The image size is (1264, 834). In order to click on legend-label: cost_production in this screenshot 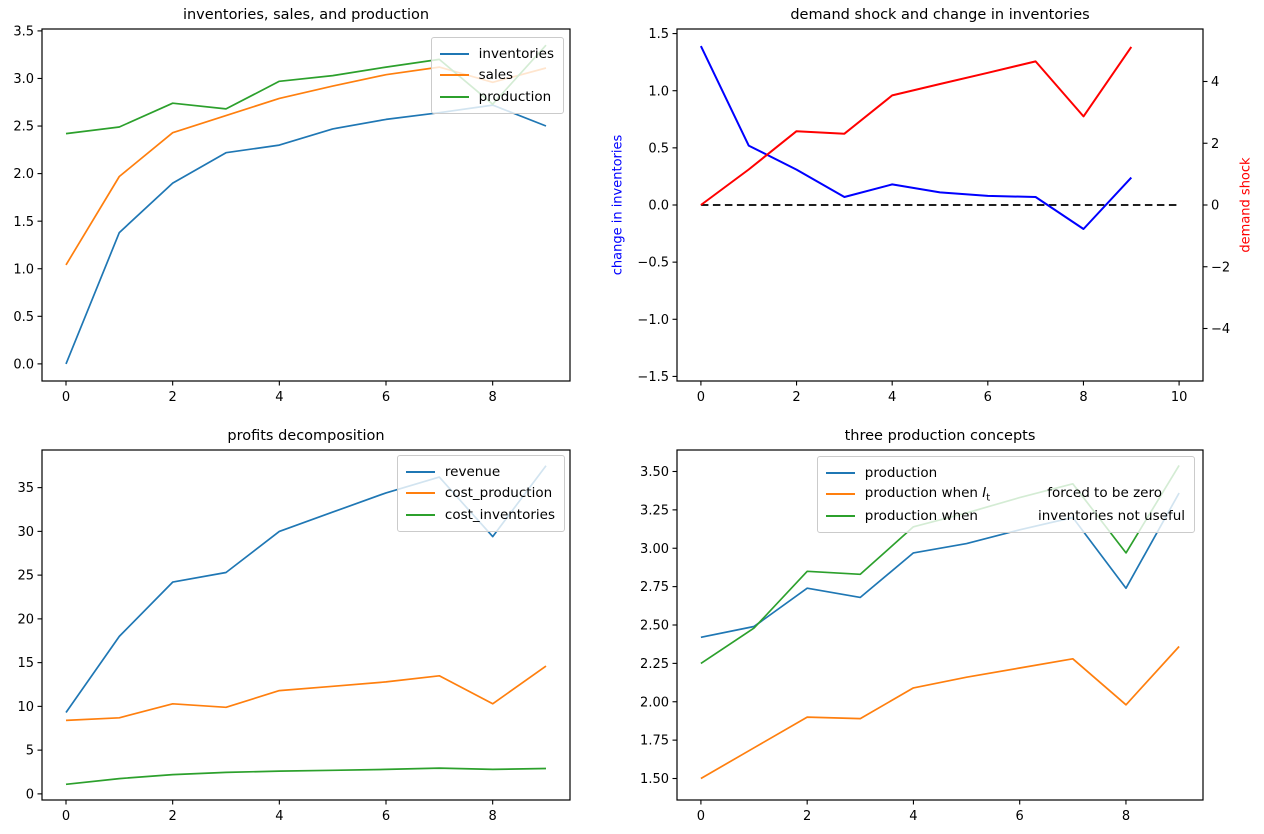, I will do `click(498, 493)`.